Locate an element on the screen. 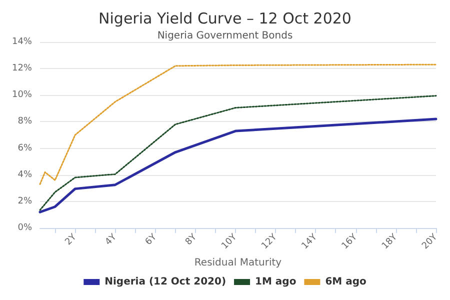 This screenshot has height=300, width=450. y-tick-label: 6% is located at coordinates (25, 148).